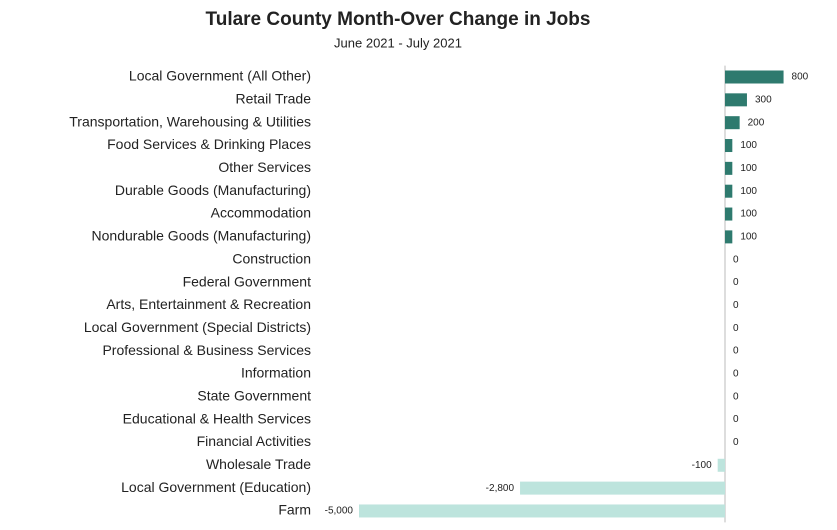 This screenshot has width=837, height=530. What do you see at coordinates (339, 511) in the screenshot?
I see `value-label: -5,000` at bounding box center [339, 511].